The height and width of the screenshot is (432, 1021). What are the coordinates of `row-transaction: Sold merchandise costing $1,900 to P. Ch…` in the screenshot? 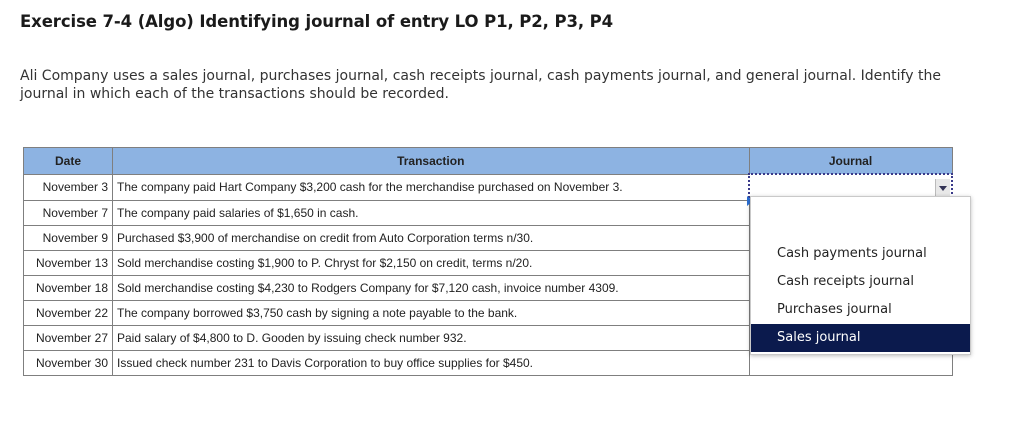 It's located at (431, 263).